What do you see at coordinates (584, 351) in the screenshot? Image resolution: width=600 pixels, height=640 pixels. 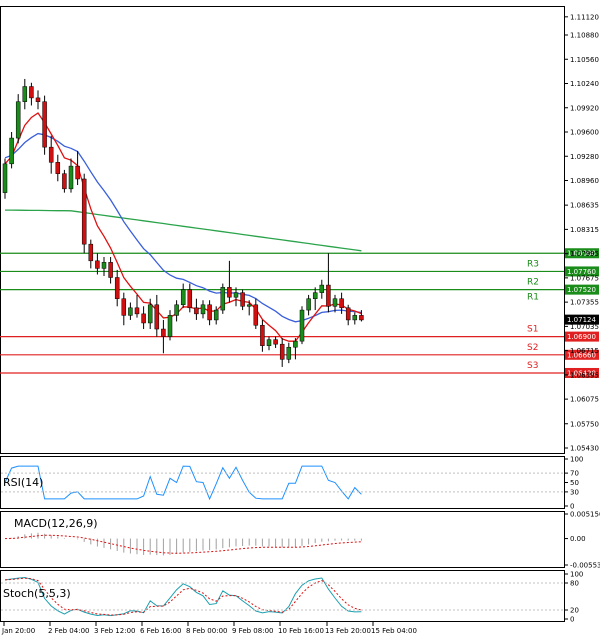 I see `price-tick-label: 1.06715` at bounding box center [584, 351].